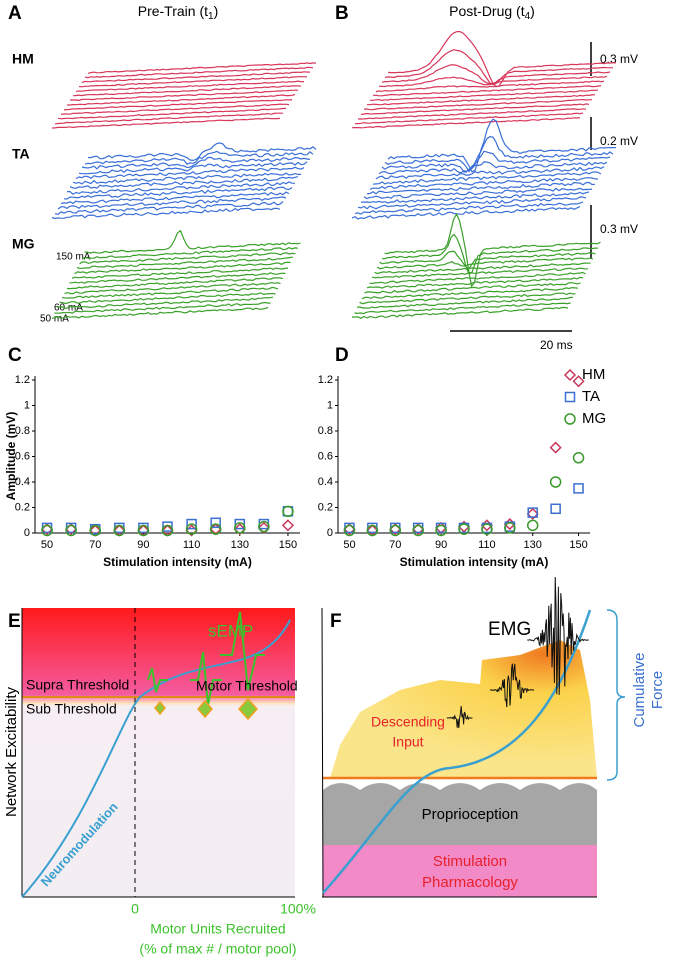  Describe the element at coordinates (342, 355) in the screenshot. I see `panel-letter: D` at that location.